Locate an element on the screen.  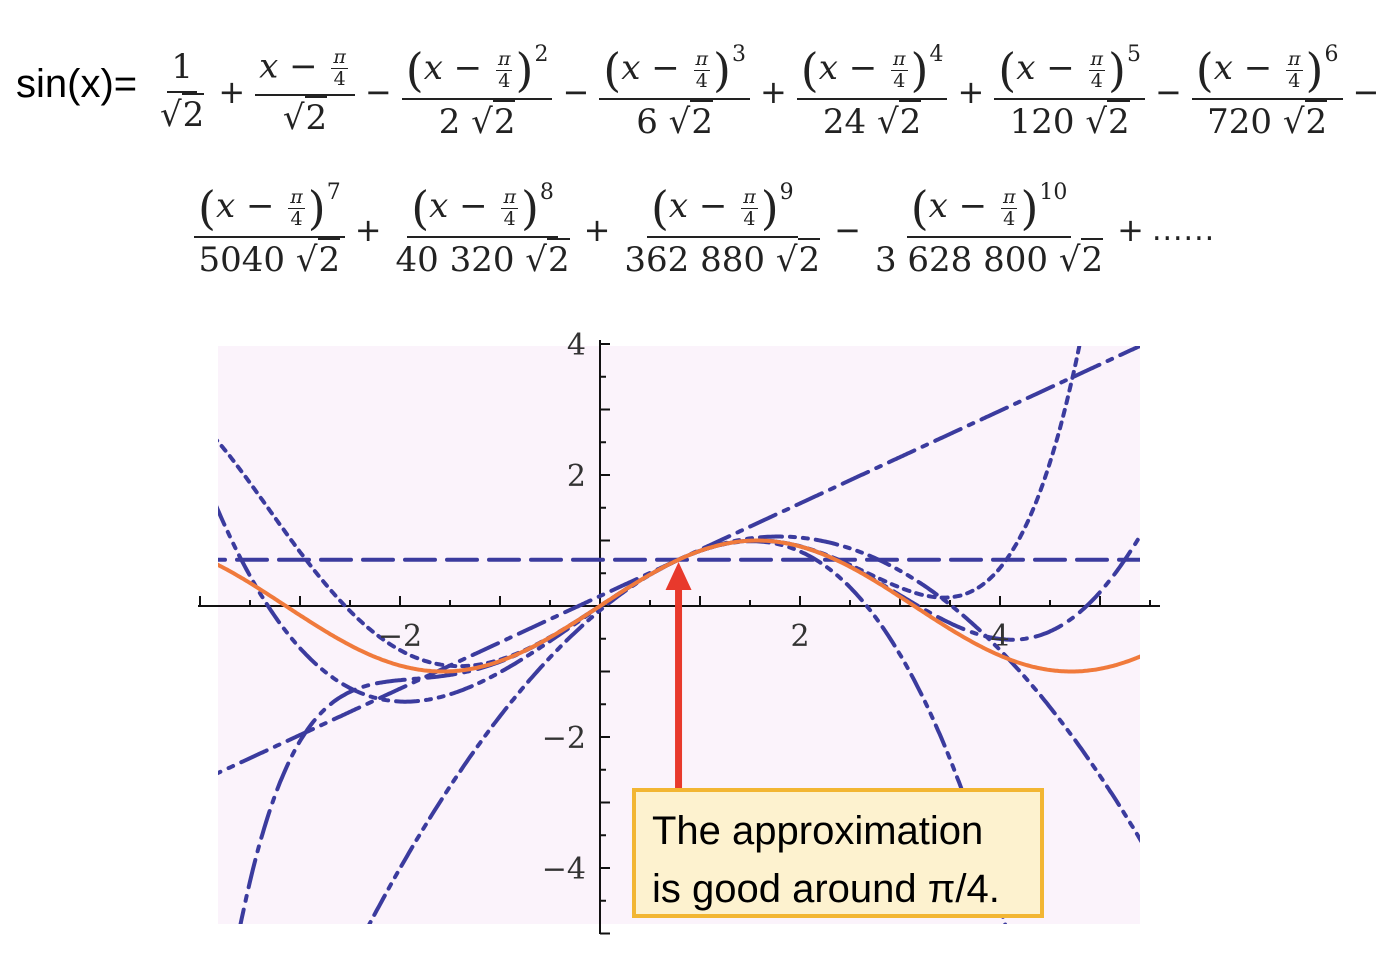
term: (x − π 4)6 720 √2 is located at coordinates (1267, 92).